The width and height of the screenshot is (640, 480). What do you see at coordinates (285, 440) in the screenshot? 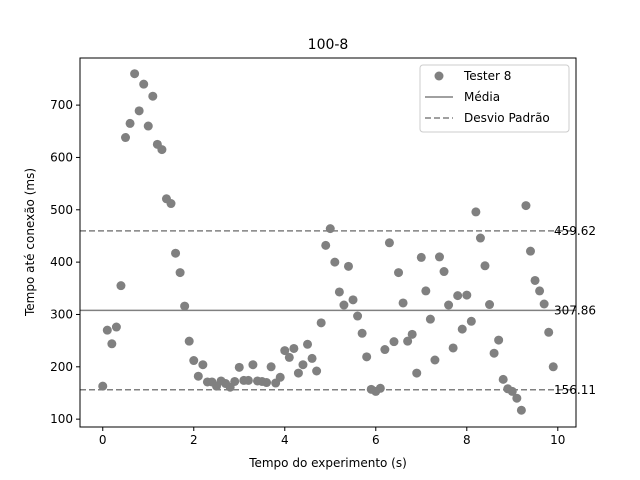
I see `x-tick-label: 4` at bounding box center [285, 440].